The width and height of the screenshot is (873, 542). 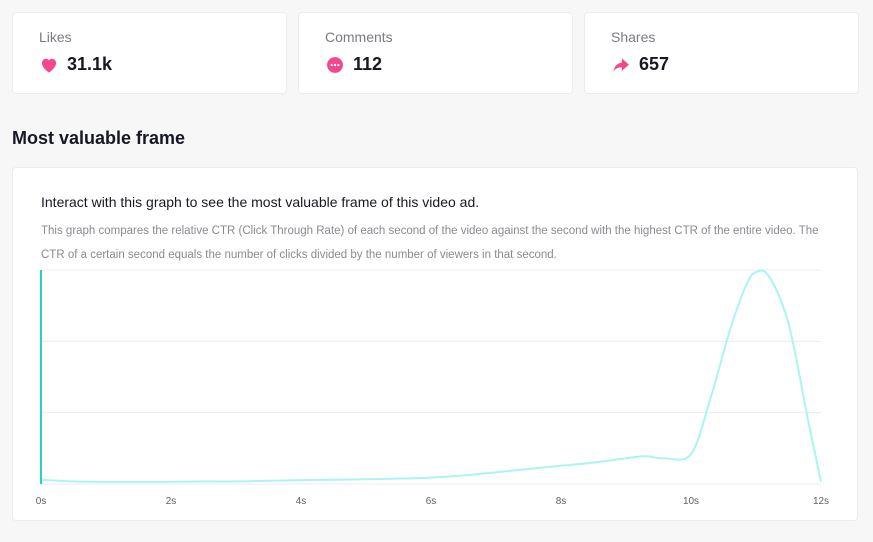 I want to click on x-tick-label: 12s, so click(x=821, y=501).